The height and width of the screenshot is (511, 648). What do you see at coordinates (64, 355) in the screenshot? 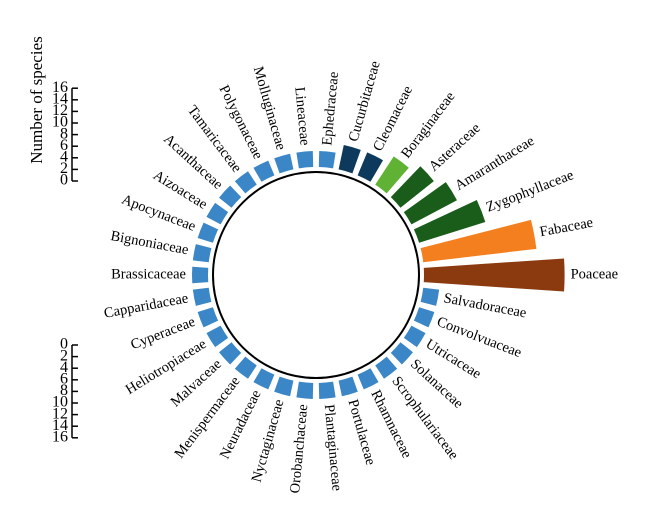
I see `lower-y-tick-label: 2` at bounding box center [64, 355].